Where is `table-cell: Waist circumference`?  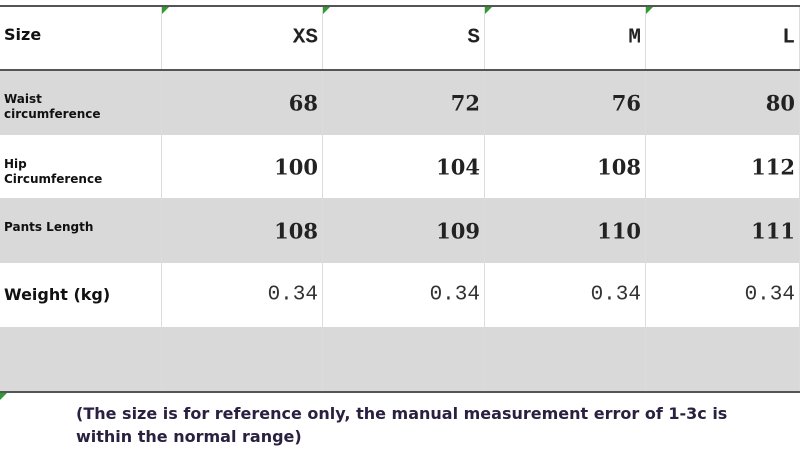 table-cell: Waist circumference is located at coordinates (81, 102).